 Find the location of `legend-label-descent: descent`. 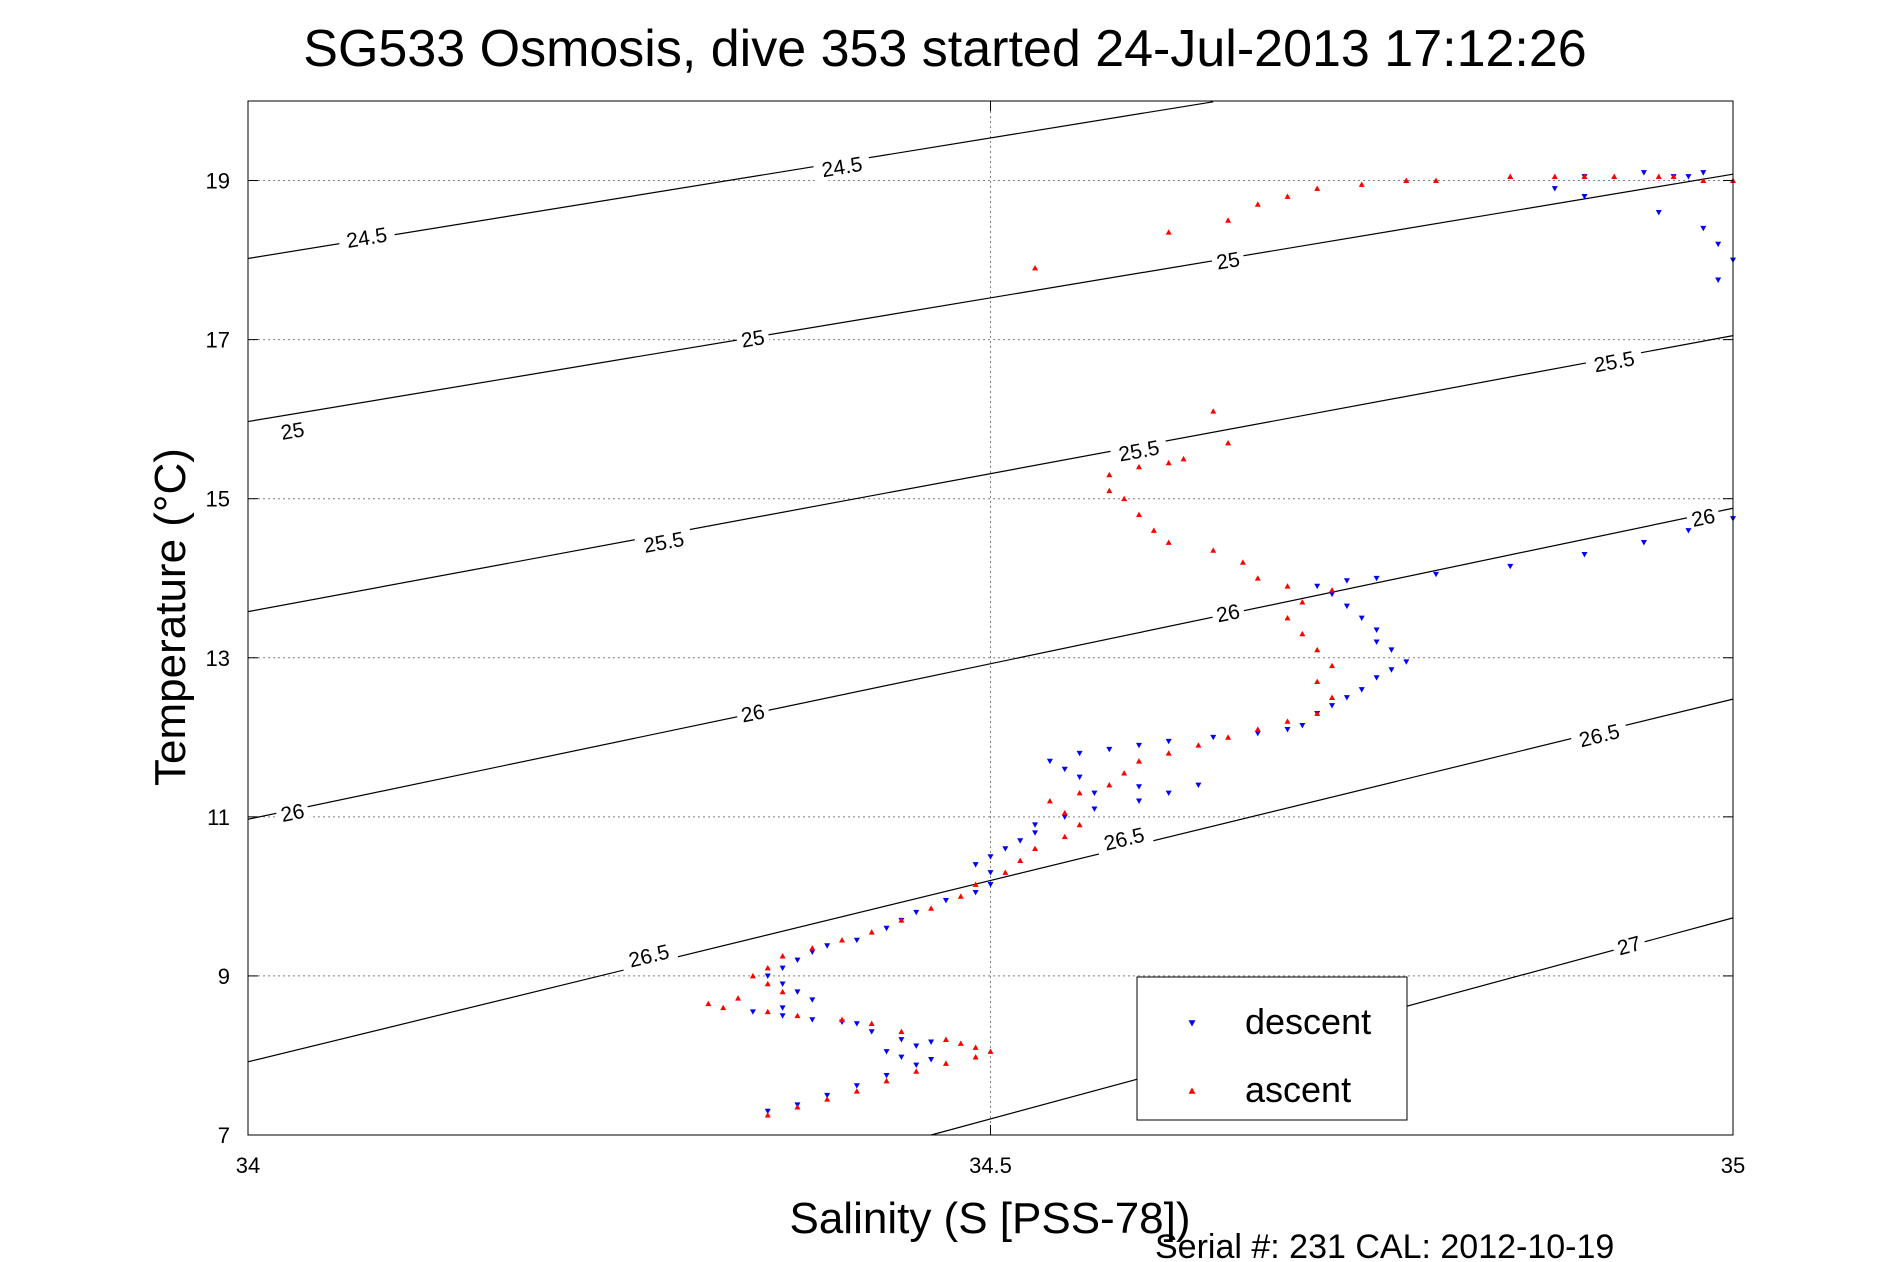

legend-label-descent: descent is located at coordinates (1308, 1021).